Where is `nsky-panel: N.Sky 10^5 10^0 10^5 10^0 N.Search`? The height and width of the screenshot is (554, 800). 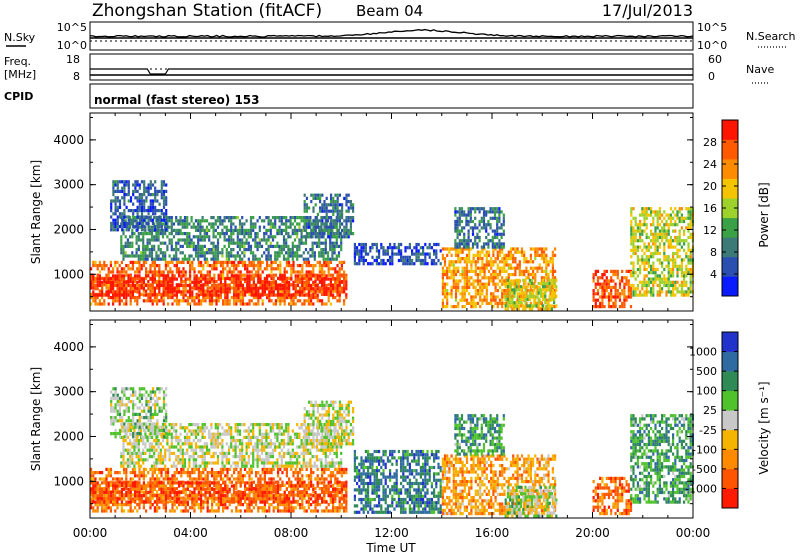 nsky-panel: N.Sky 10^5 10^0 10^5 10^0 N.Search is located at coordinates (400, 36).